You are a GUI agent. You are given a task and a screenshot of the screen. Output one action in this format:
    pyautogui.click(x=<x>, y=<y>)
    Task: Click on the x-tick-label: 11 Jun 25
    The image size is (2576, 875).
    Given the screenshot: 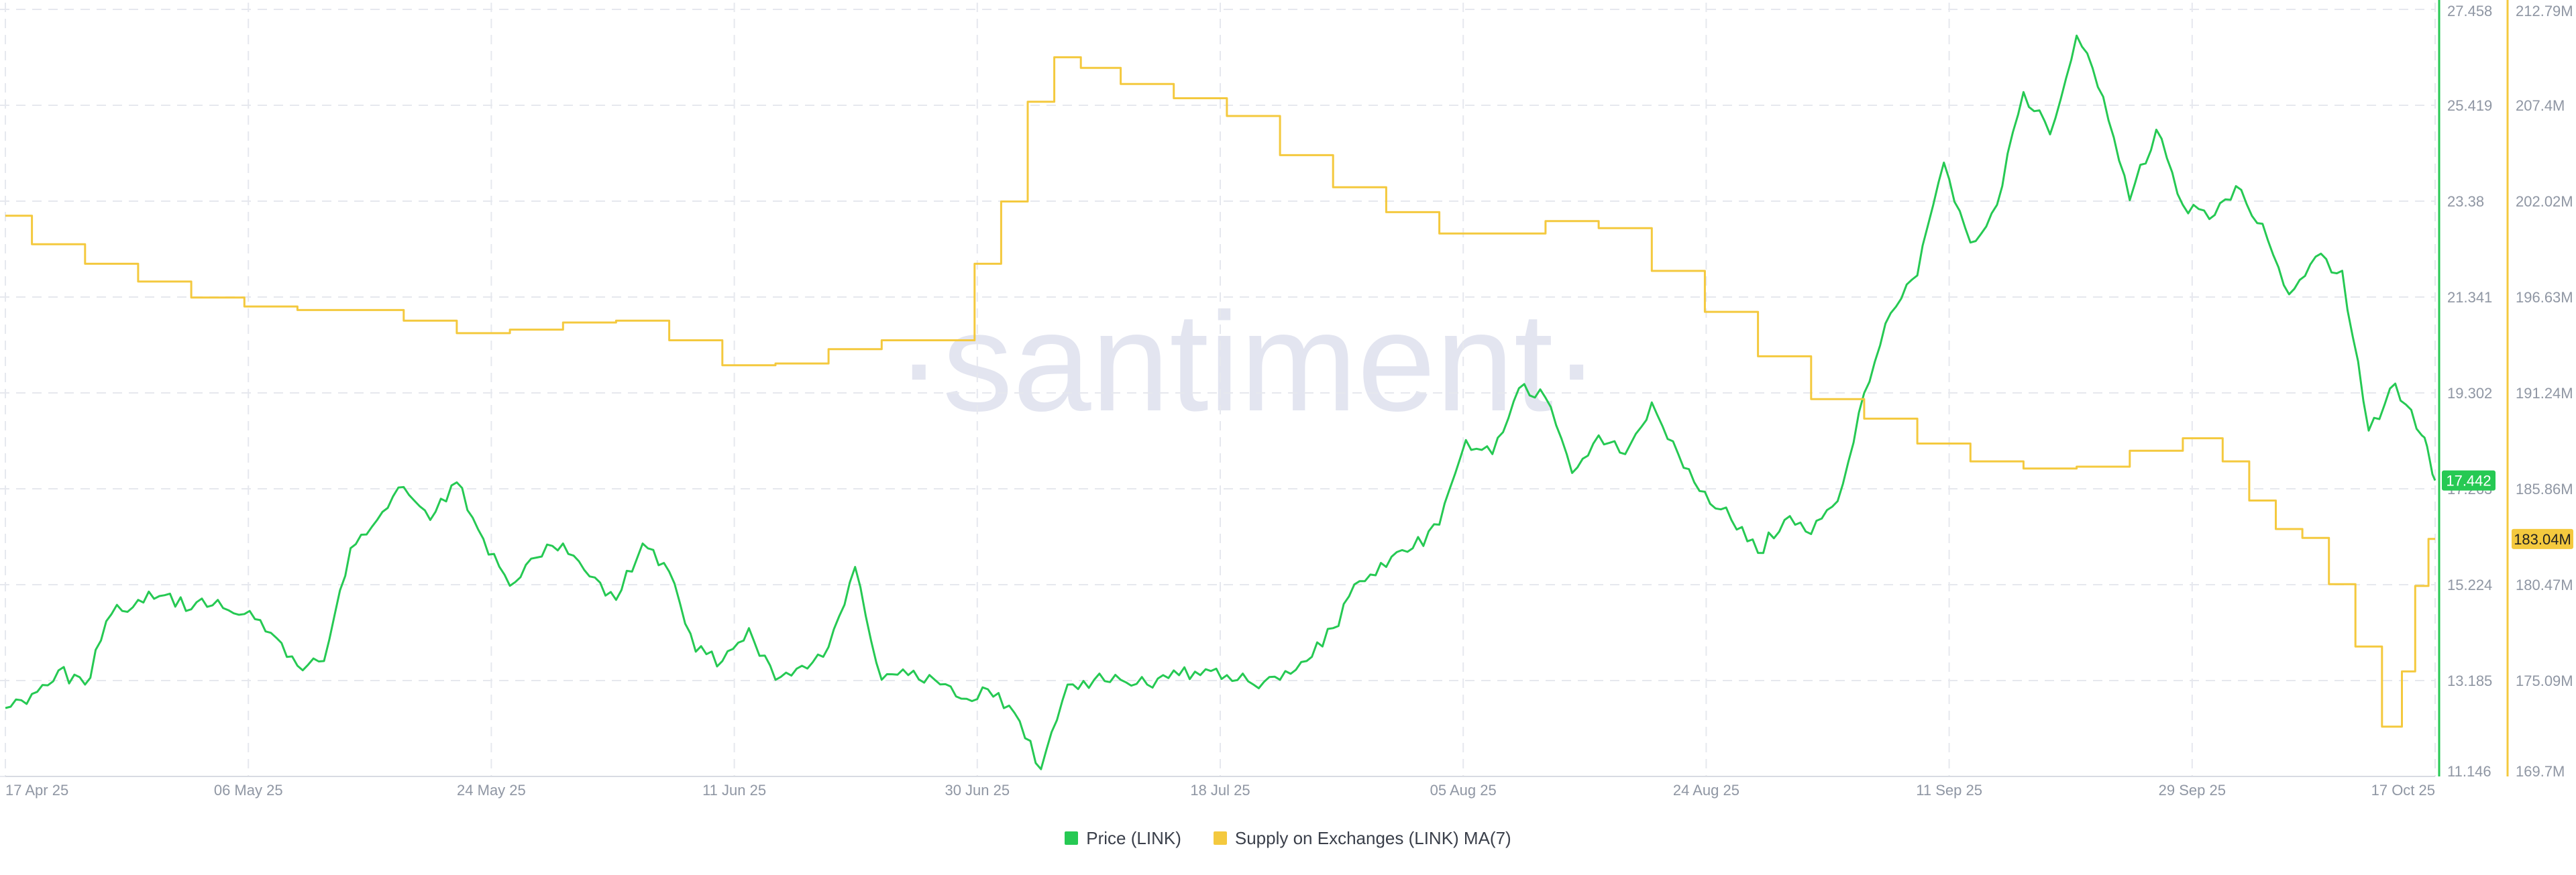 What is the action you would take?
    pyautogui.click(x=734, y=790)
    